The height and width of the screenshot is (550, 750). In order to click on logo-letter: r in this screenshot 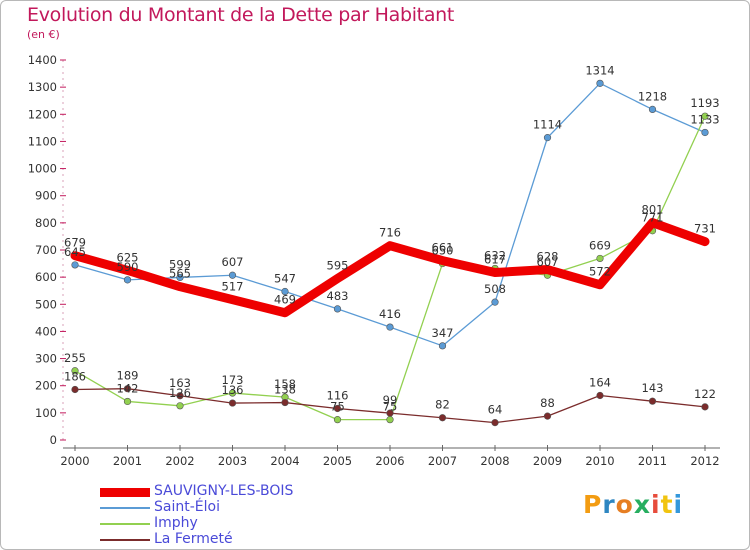, I will do `click(609, 504)`.